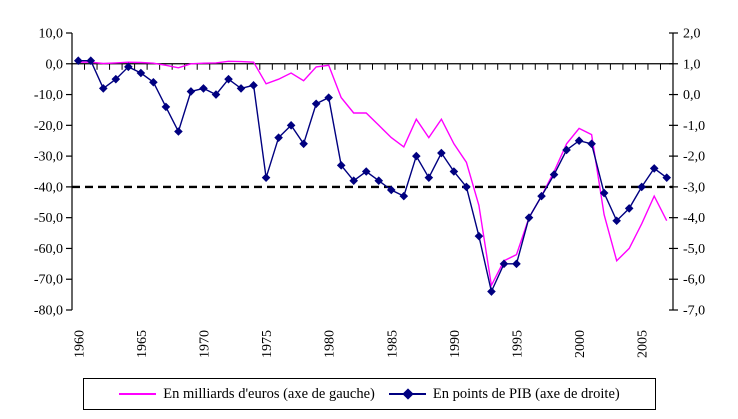 Image resolution: width=738 pixels, height=419 pixels. I want to click on right-axis-label: -2,0, so click(694, 157).